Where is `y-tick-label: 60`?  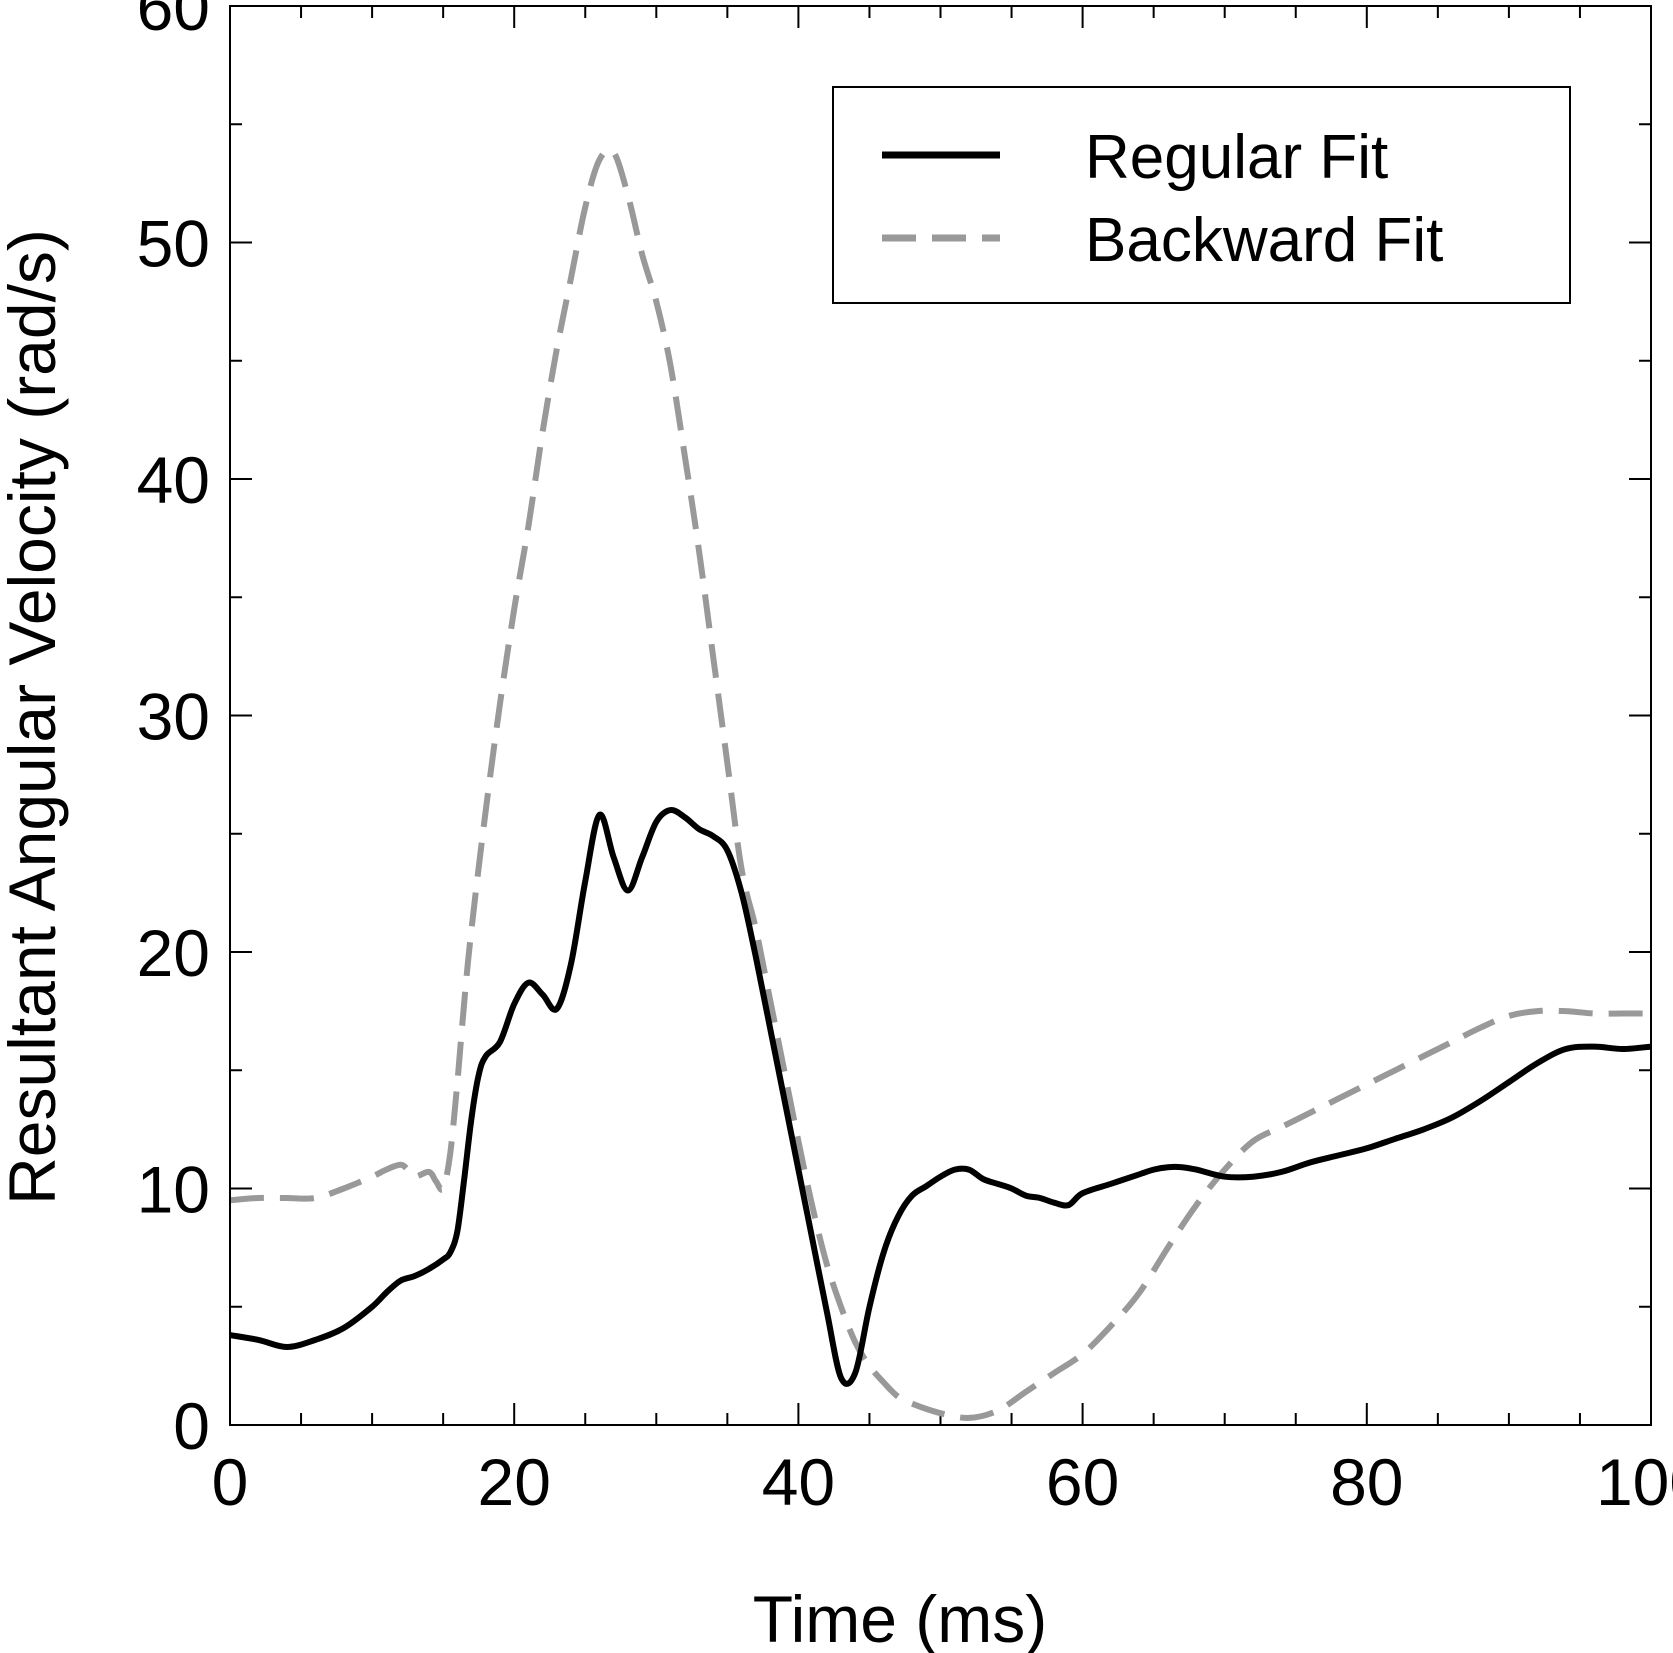
y-tick-label: 60 is located at coordinates (173, 22).